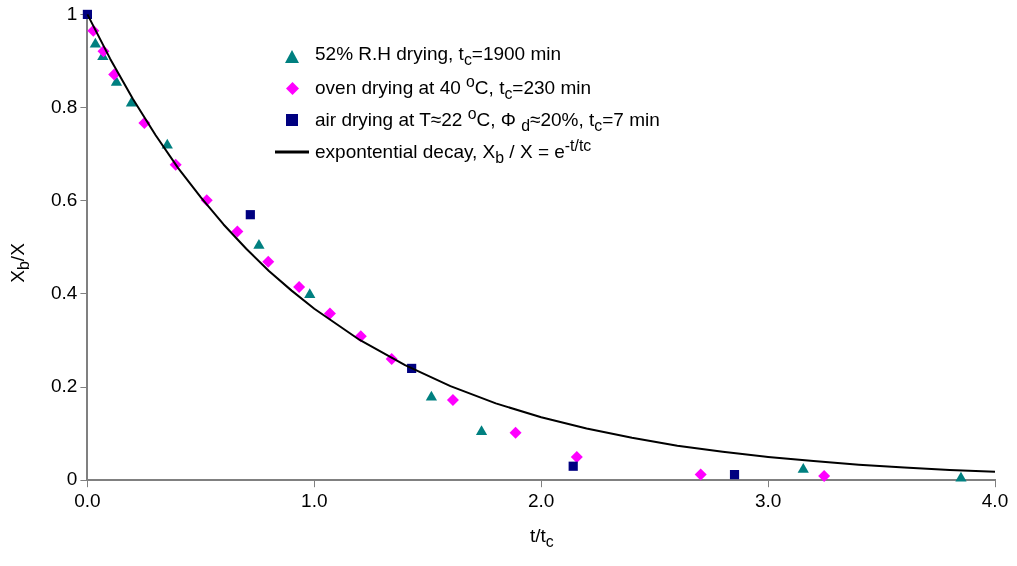 Image resolution: width=1017 pixels, height=566 pixels. What do you see at coordinates (72, 479) in the screenshot?
I see `y-tick-label: 0` at bounding box center [72, 479].